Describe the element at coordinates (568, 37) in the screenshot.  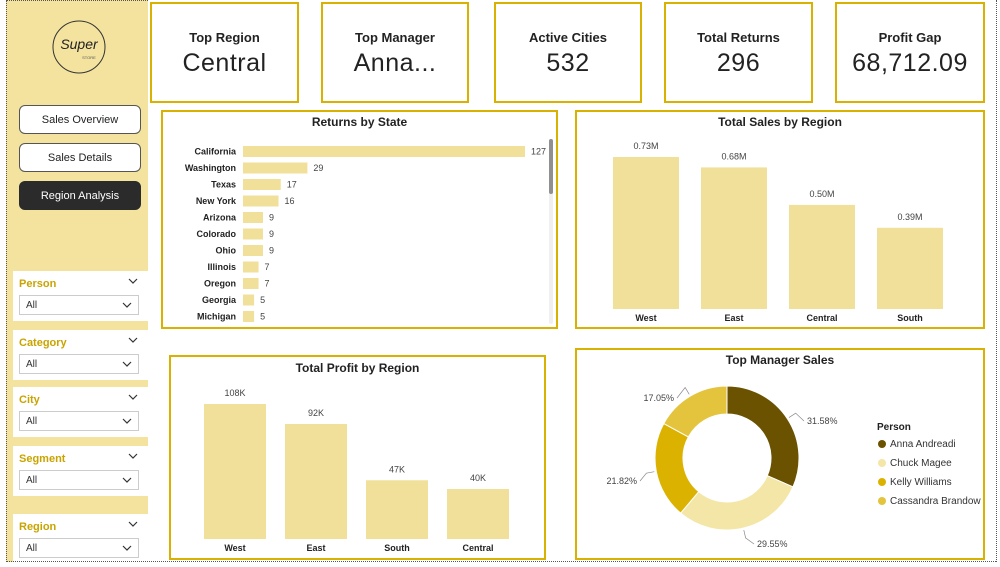
I see `kpi-label: Active Cities` at that location.